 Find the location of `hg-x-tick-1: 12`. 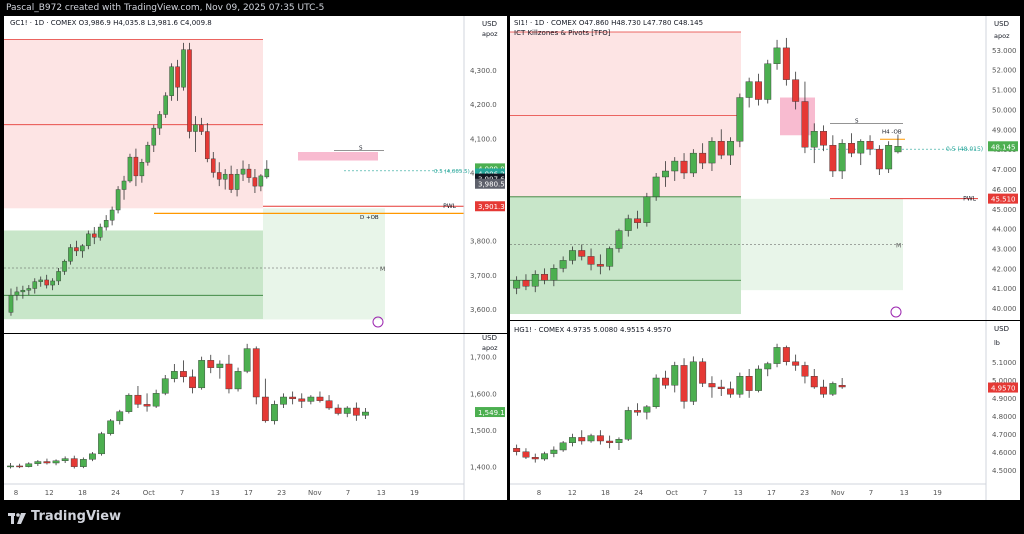

hg-x-tick-1: 12 is located at coordinates (572, 493).